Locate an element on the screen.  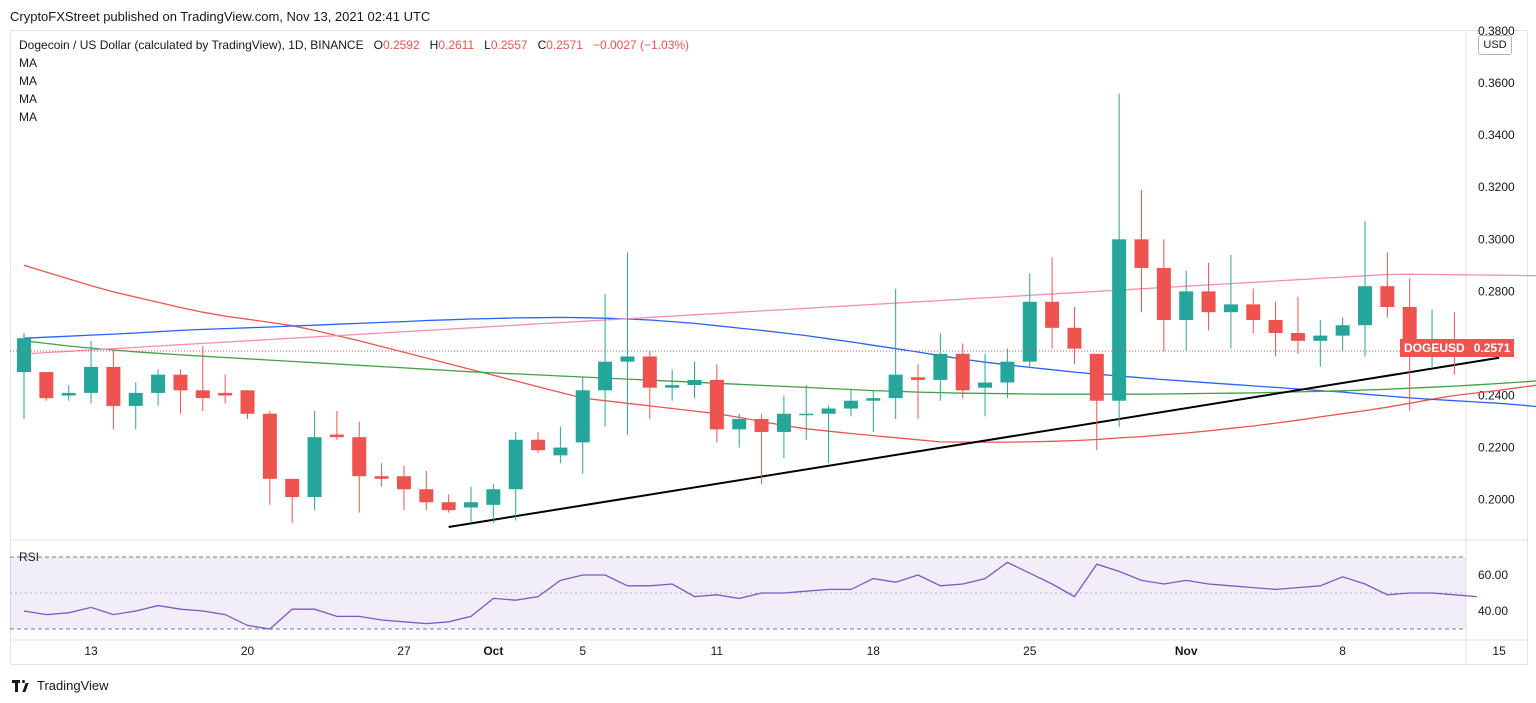
change-value: −0.0027 (−1.03%) is located at coordinates (641, 45).